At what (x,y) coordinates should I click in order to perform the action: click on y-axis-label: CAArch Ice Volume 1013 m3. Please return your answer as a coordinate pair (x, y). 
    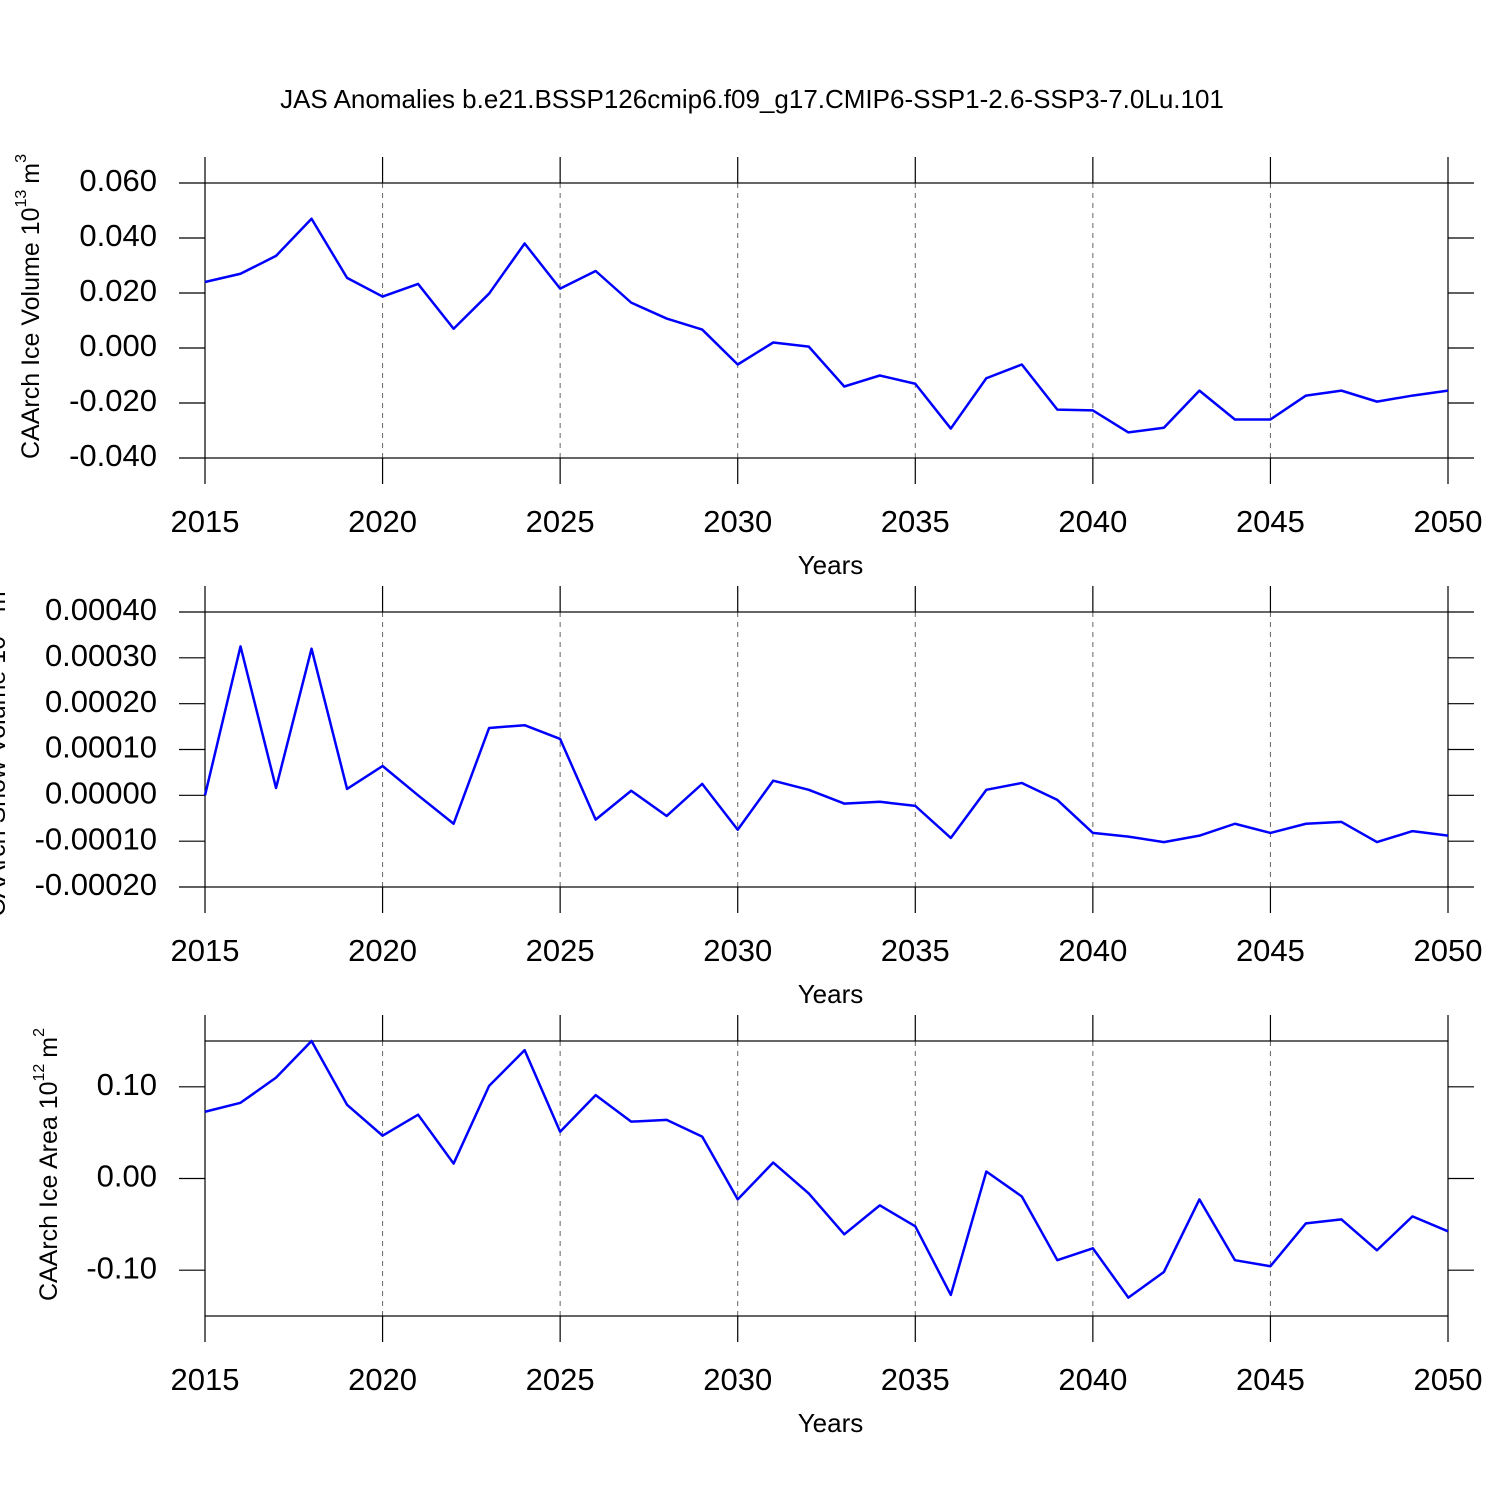
    Looking at the image, I should click on (28, 306).